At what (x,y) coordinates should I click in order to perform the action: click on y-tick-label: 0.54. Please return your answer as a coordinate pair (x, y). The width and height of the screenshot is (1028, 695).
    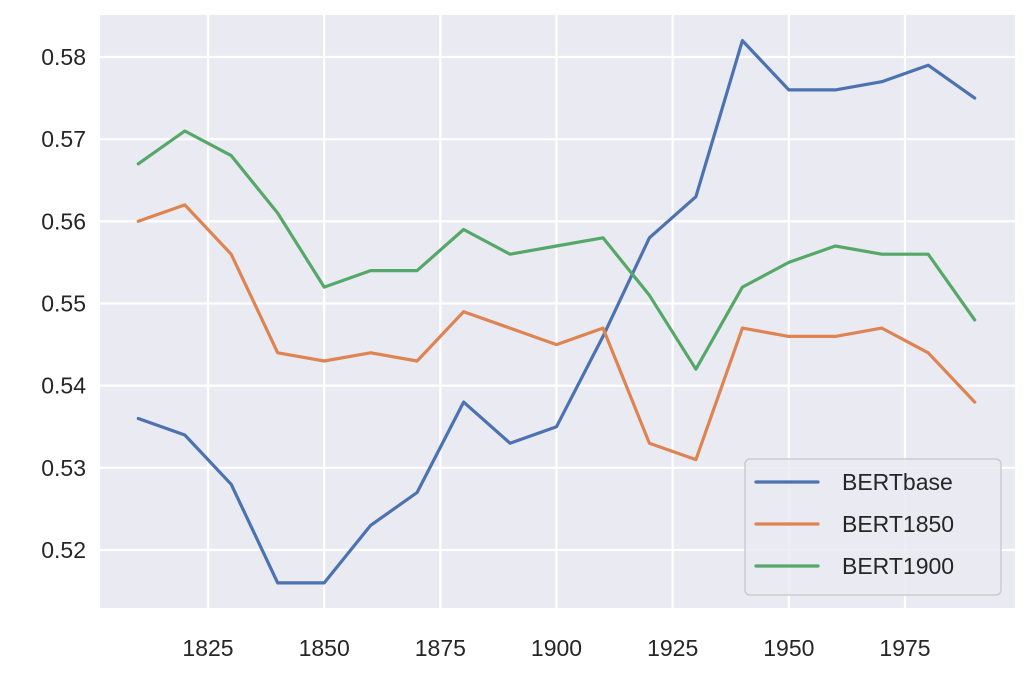
    Looking at the image, I should click on (63, 386).